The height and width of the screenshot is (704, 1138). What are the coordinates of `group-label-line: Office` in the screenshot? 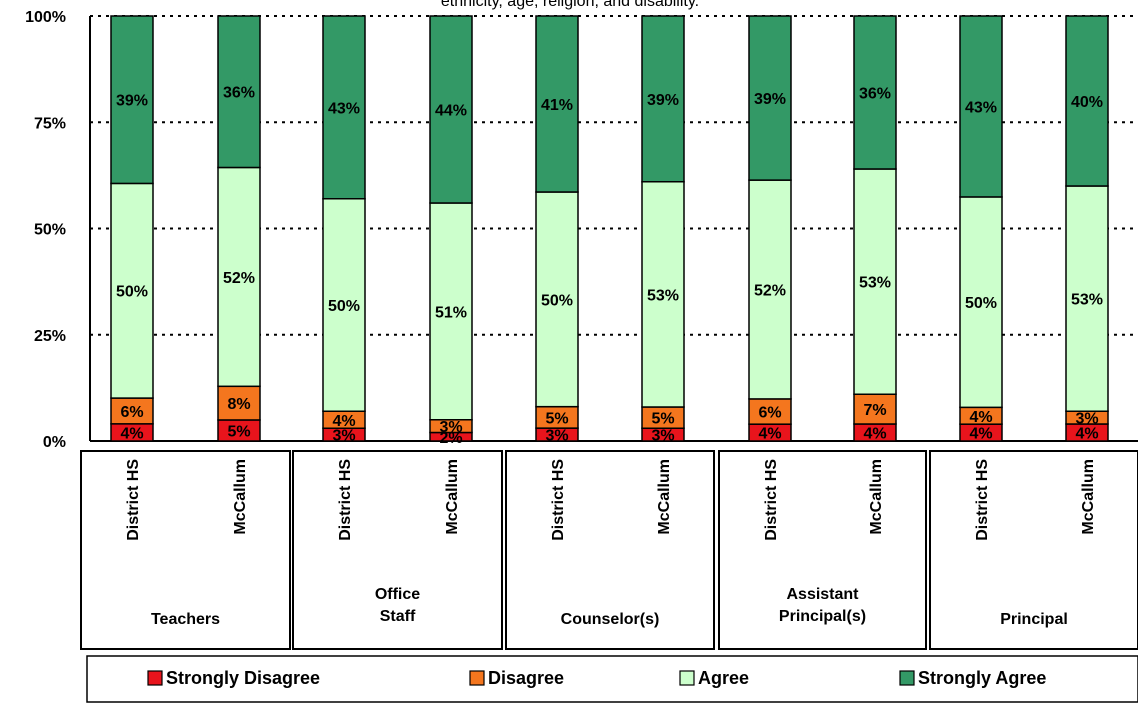 It's located at (397, 594).